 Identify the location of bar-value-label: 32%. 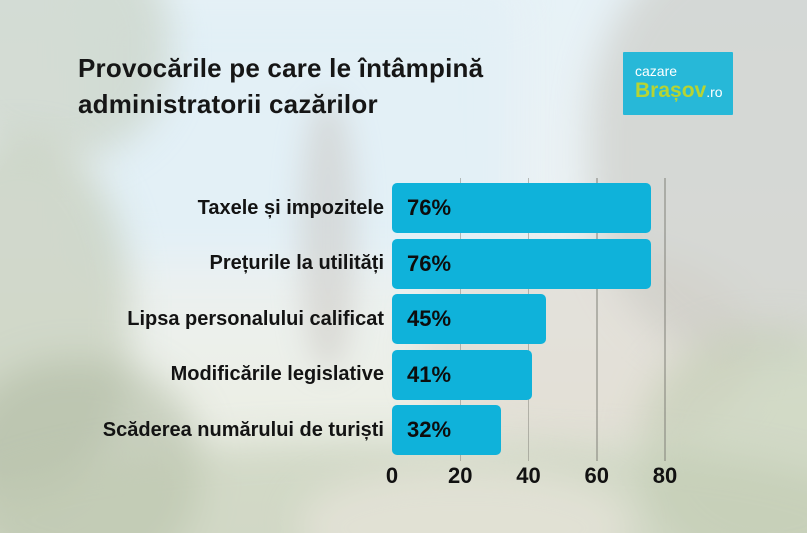
(429, 429).